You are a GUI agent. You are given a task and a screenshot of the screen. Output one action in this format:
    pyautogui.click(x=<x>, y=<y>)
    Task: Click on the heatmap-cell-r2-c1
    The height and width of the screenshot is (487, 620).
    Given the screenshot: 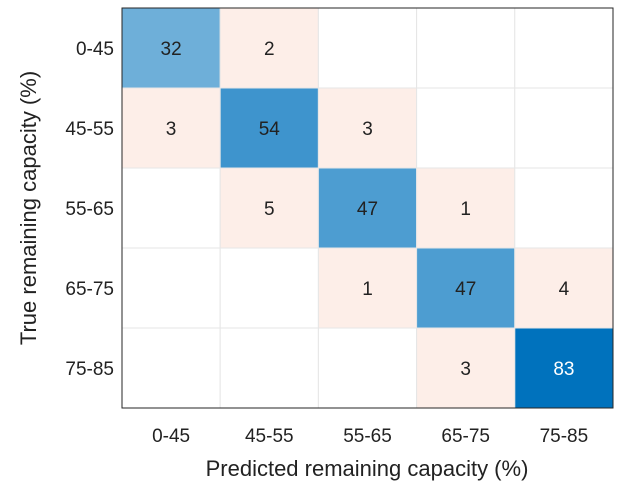 What is the action you would take?
    pyautogui.click(x=269, y=208)
    